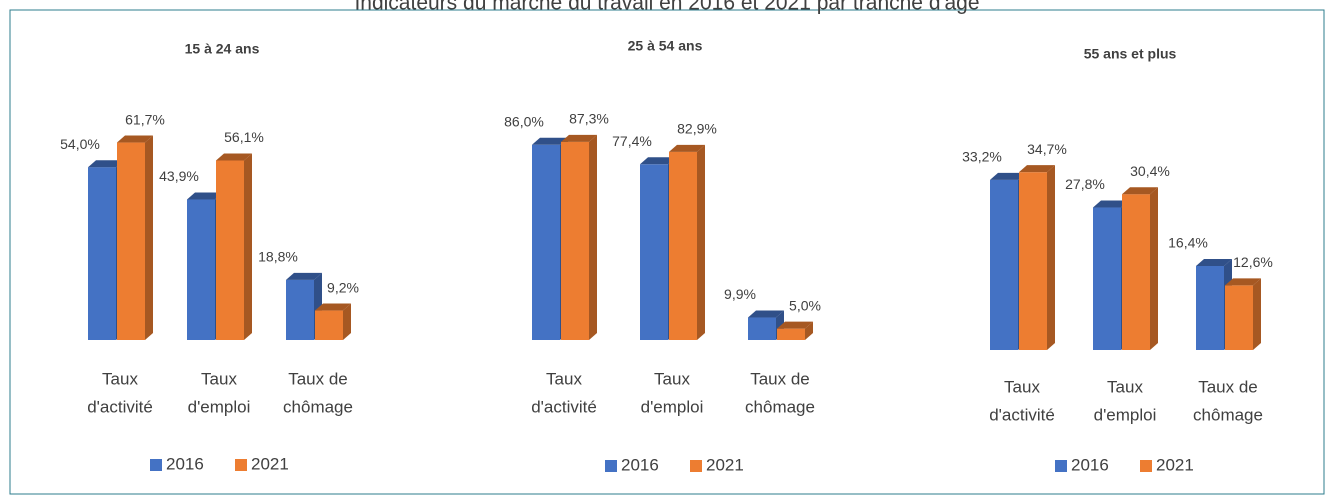 The image size is (1334, 501). Describe the element at coordinates (343, 287) in the screenshot. I see `value-label: 9,2%` at that location.